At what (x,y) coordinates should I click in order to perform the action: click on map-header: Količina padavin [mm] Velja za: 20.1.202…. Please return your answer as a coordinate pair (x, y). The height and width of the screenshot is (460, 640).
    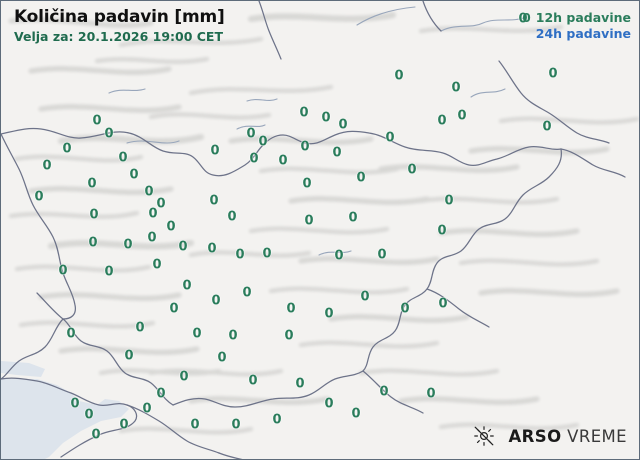
    Looking at the image, I should click on (119, 26).